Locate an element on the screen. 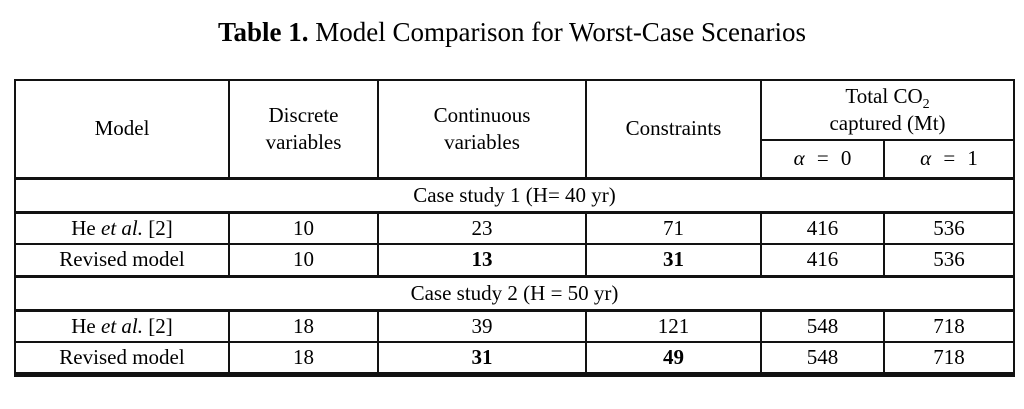 This screenshot has height=409, width=1024. header-discrete-line2: variables is located at coordinates (303, 141).